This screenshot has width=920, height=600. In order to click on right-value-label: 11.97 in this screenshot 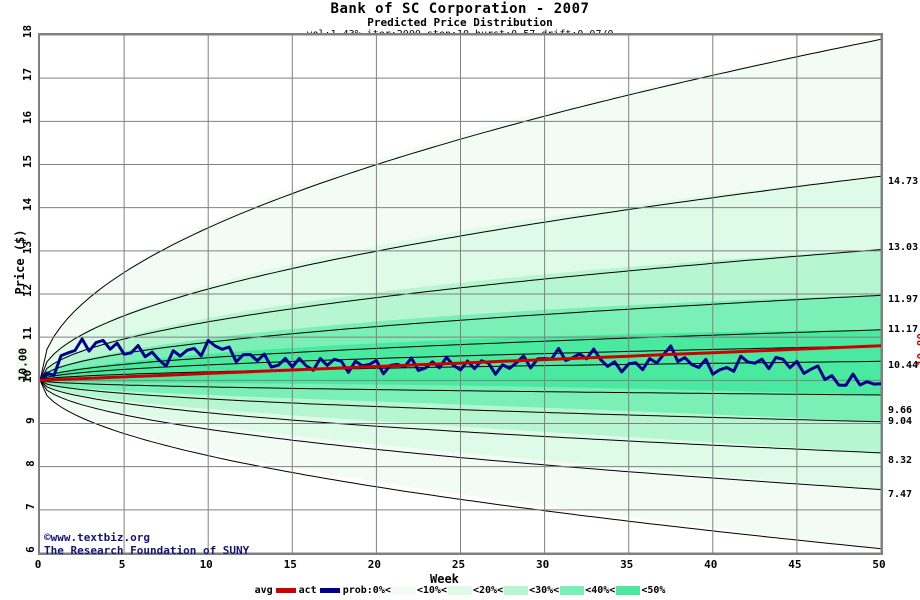, I will do `click(903, 299)`.